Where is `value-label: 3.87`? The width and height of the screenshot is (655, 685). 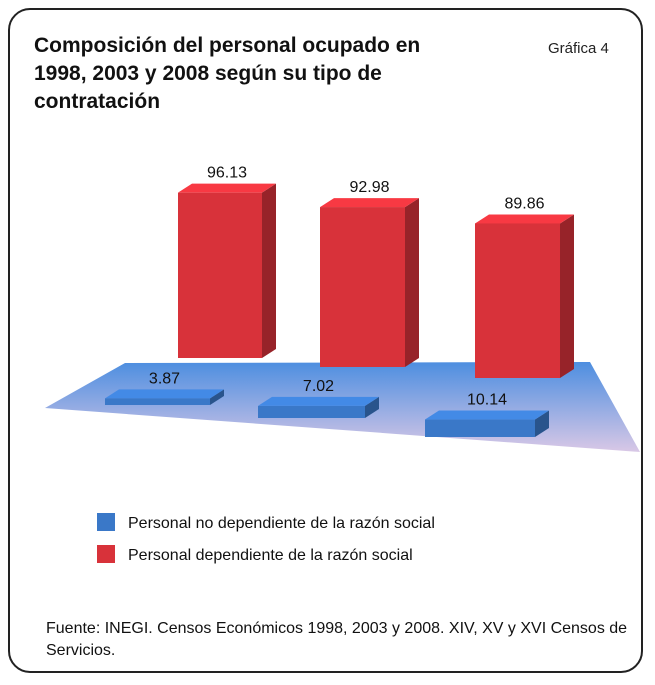
value-label: 3.87 is located at coordinates (164, 378).